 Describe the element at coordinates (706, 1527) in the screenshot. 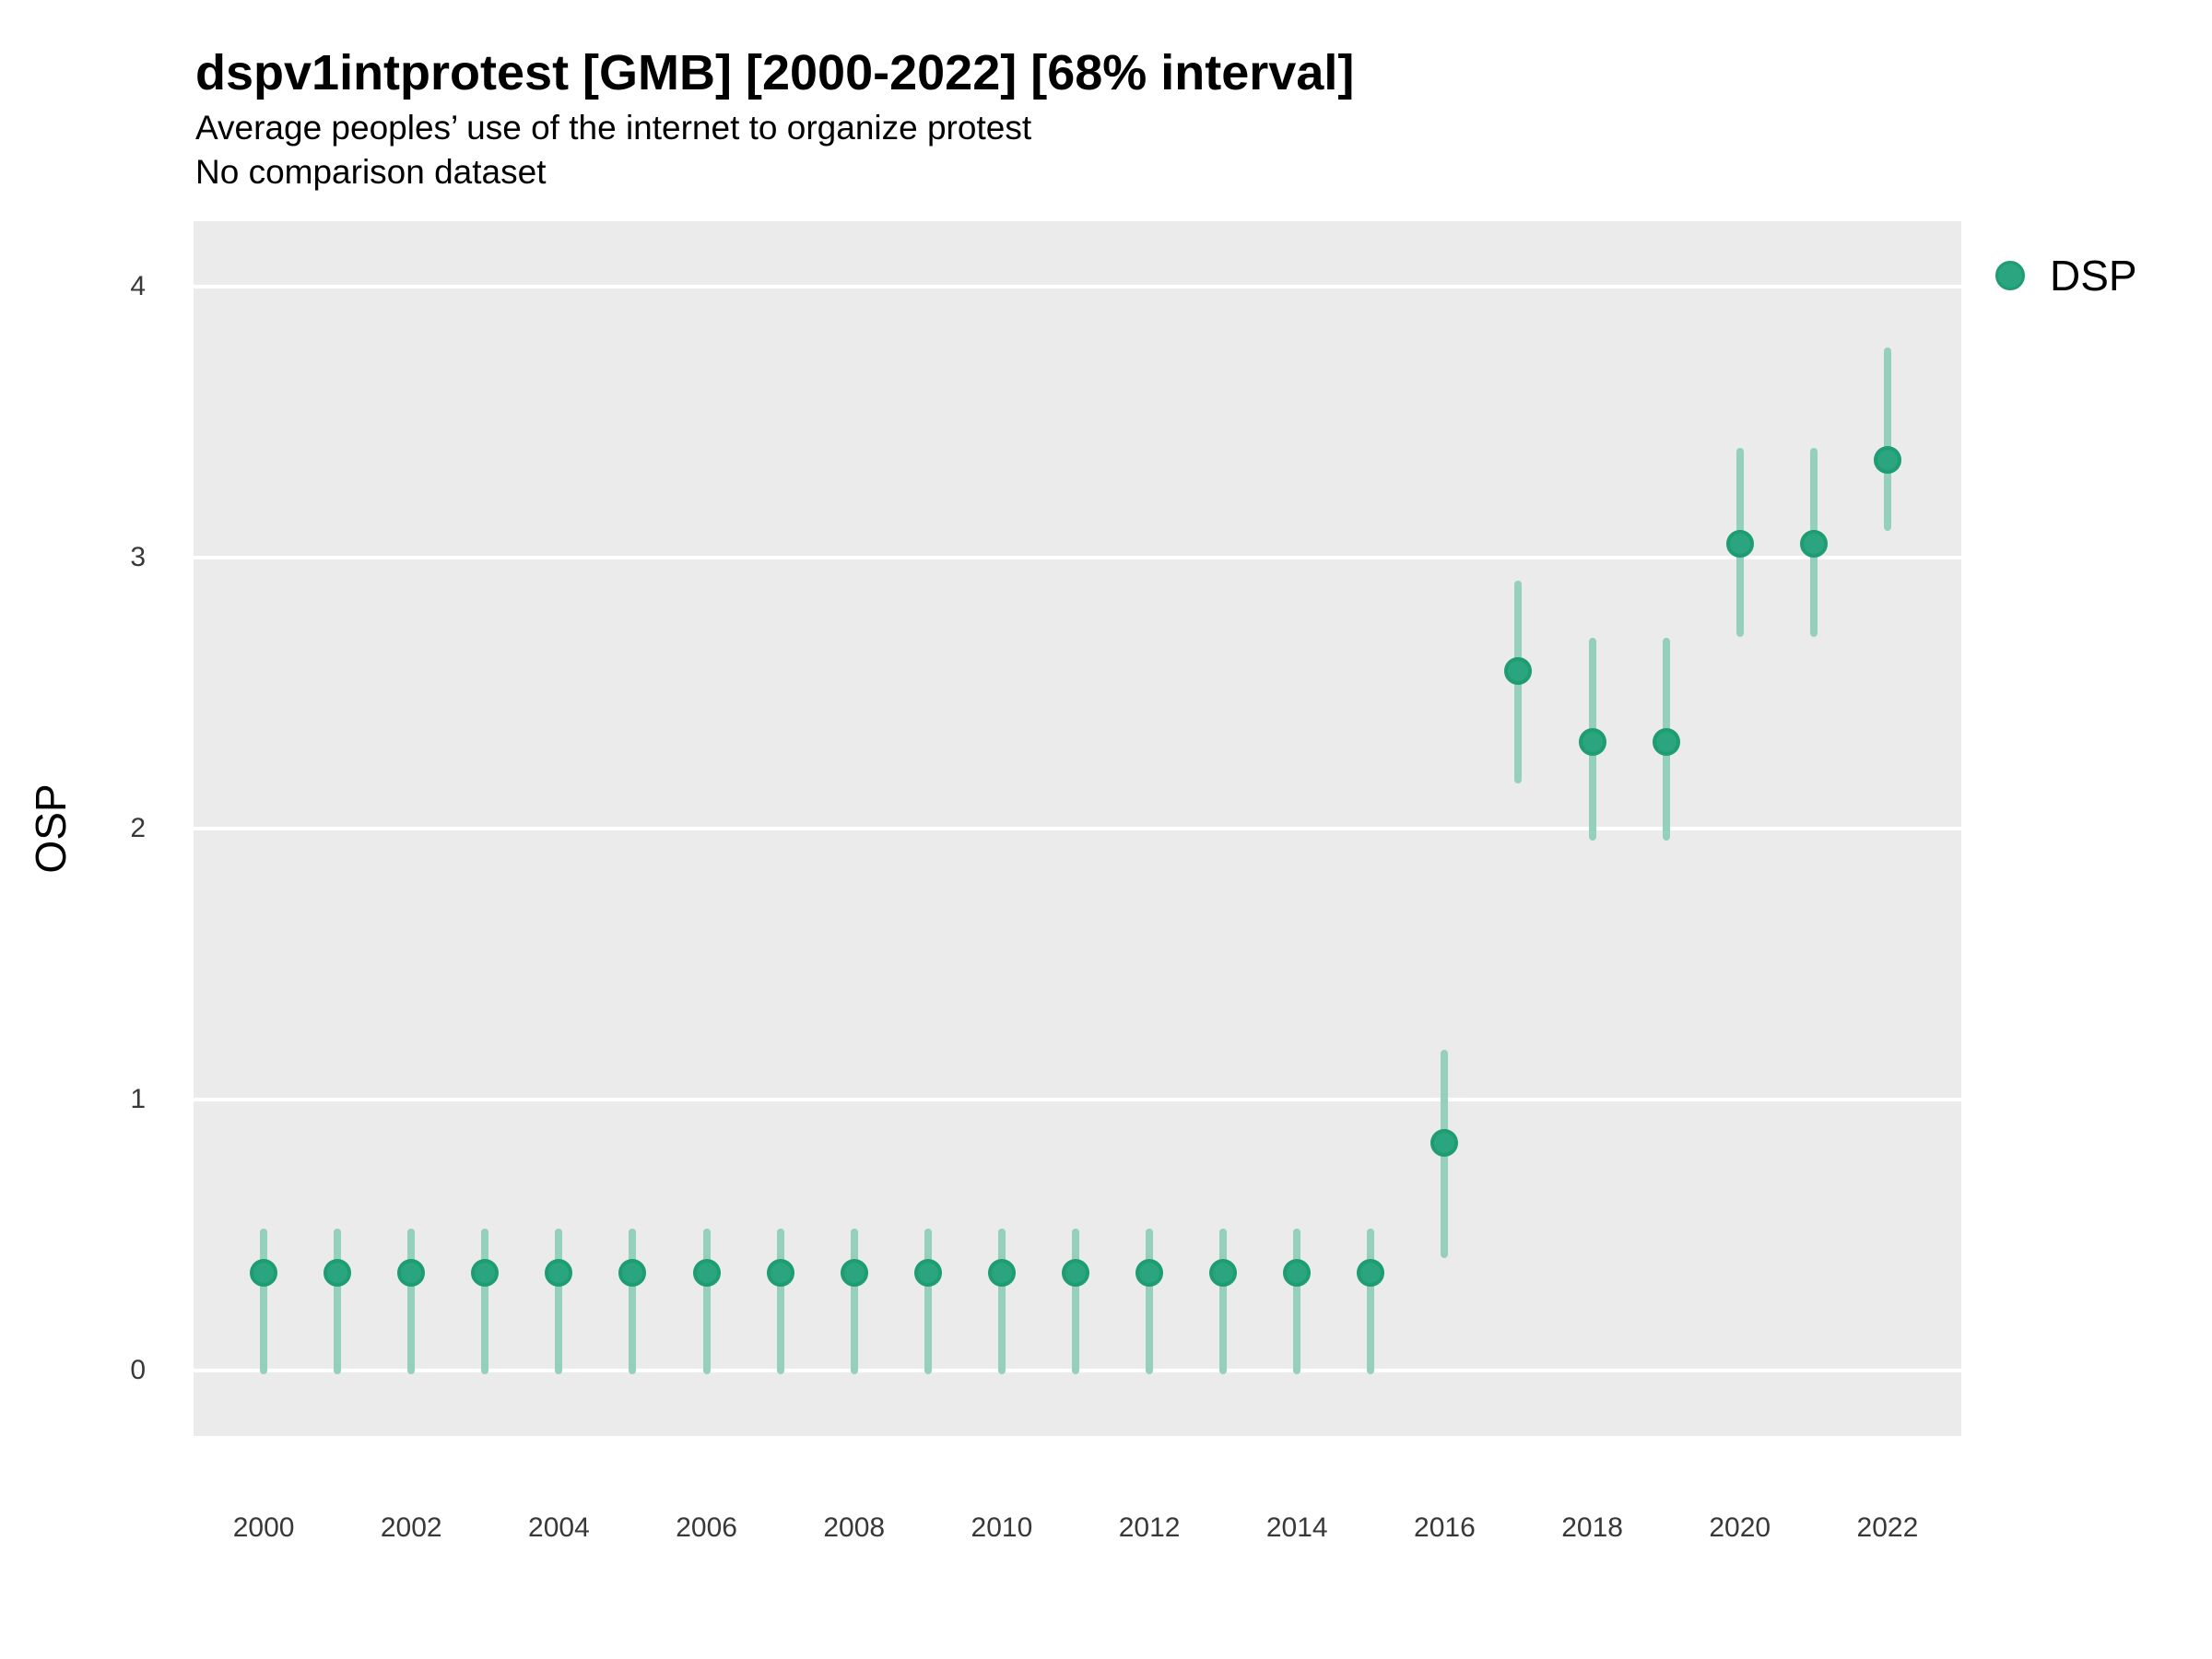

I see `x-tick-label-2006: 2006` at that location.